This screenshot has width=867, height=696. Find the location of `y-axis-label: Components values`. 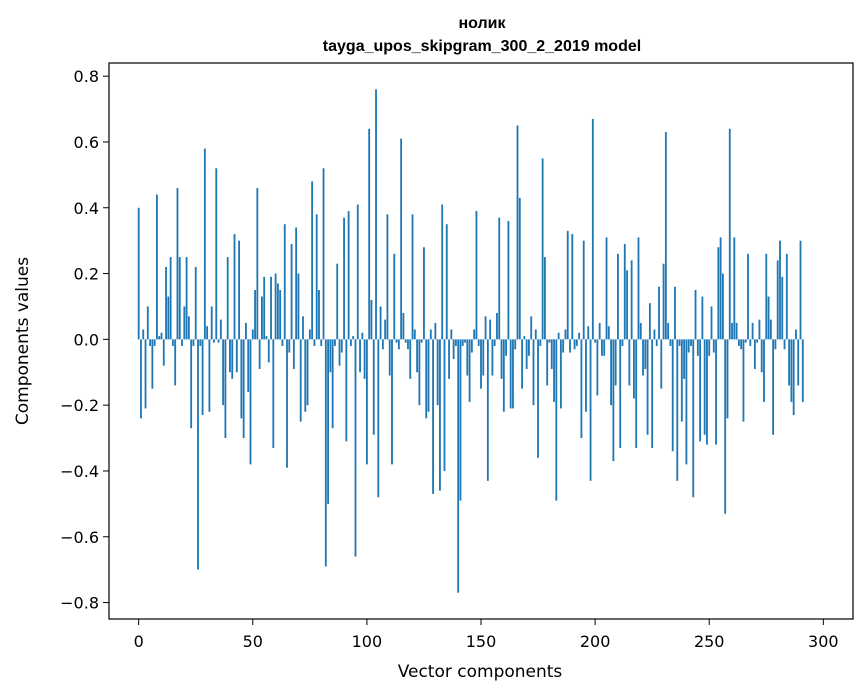

y-axis-label: Components values is located at coordinates (23, 341).